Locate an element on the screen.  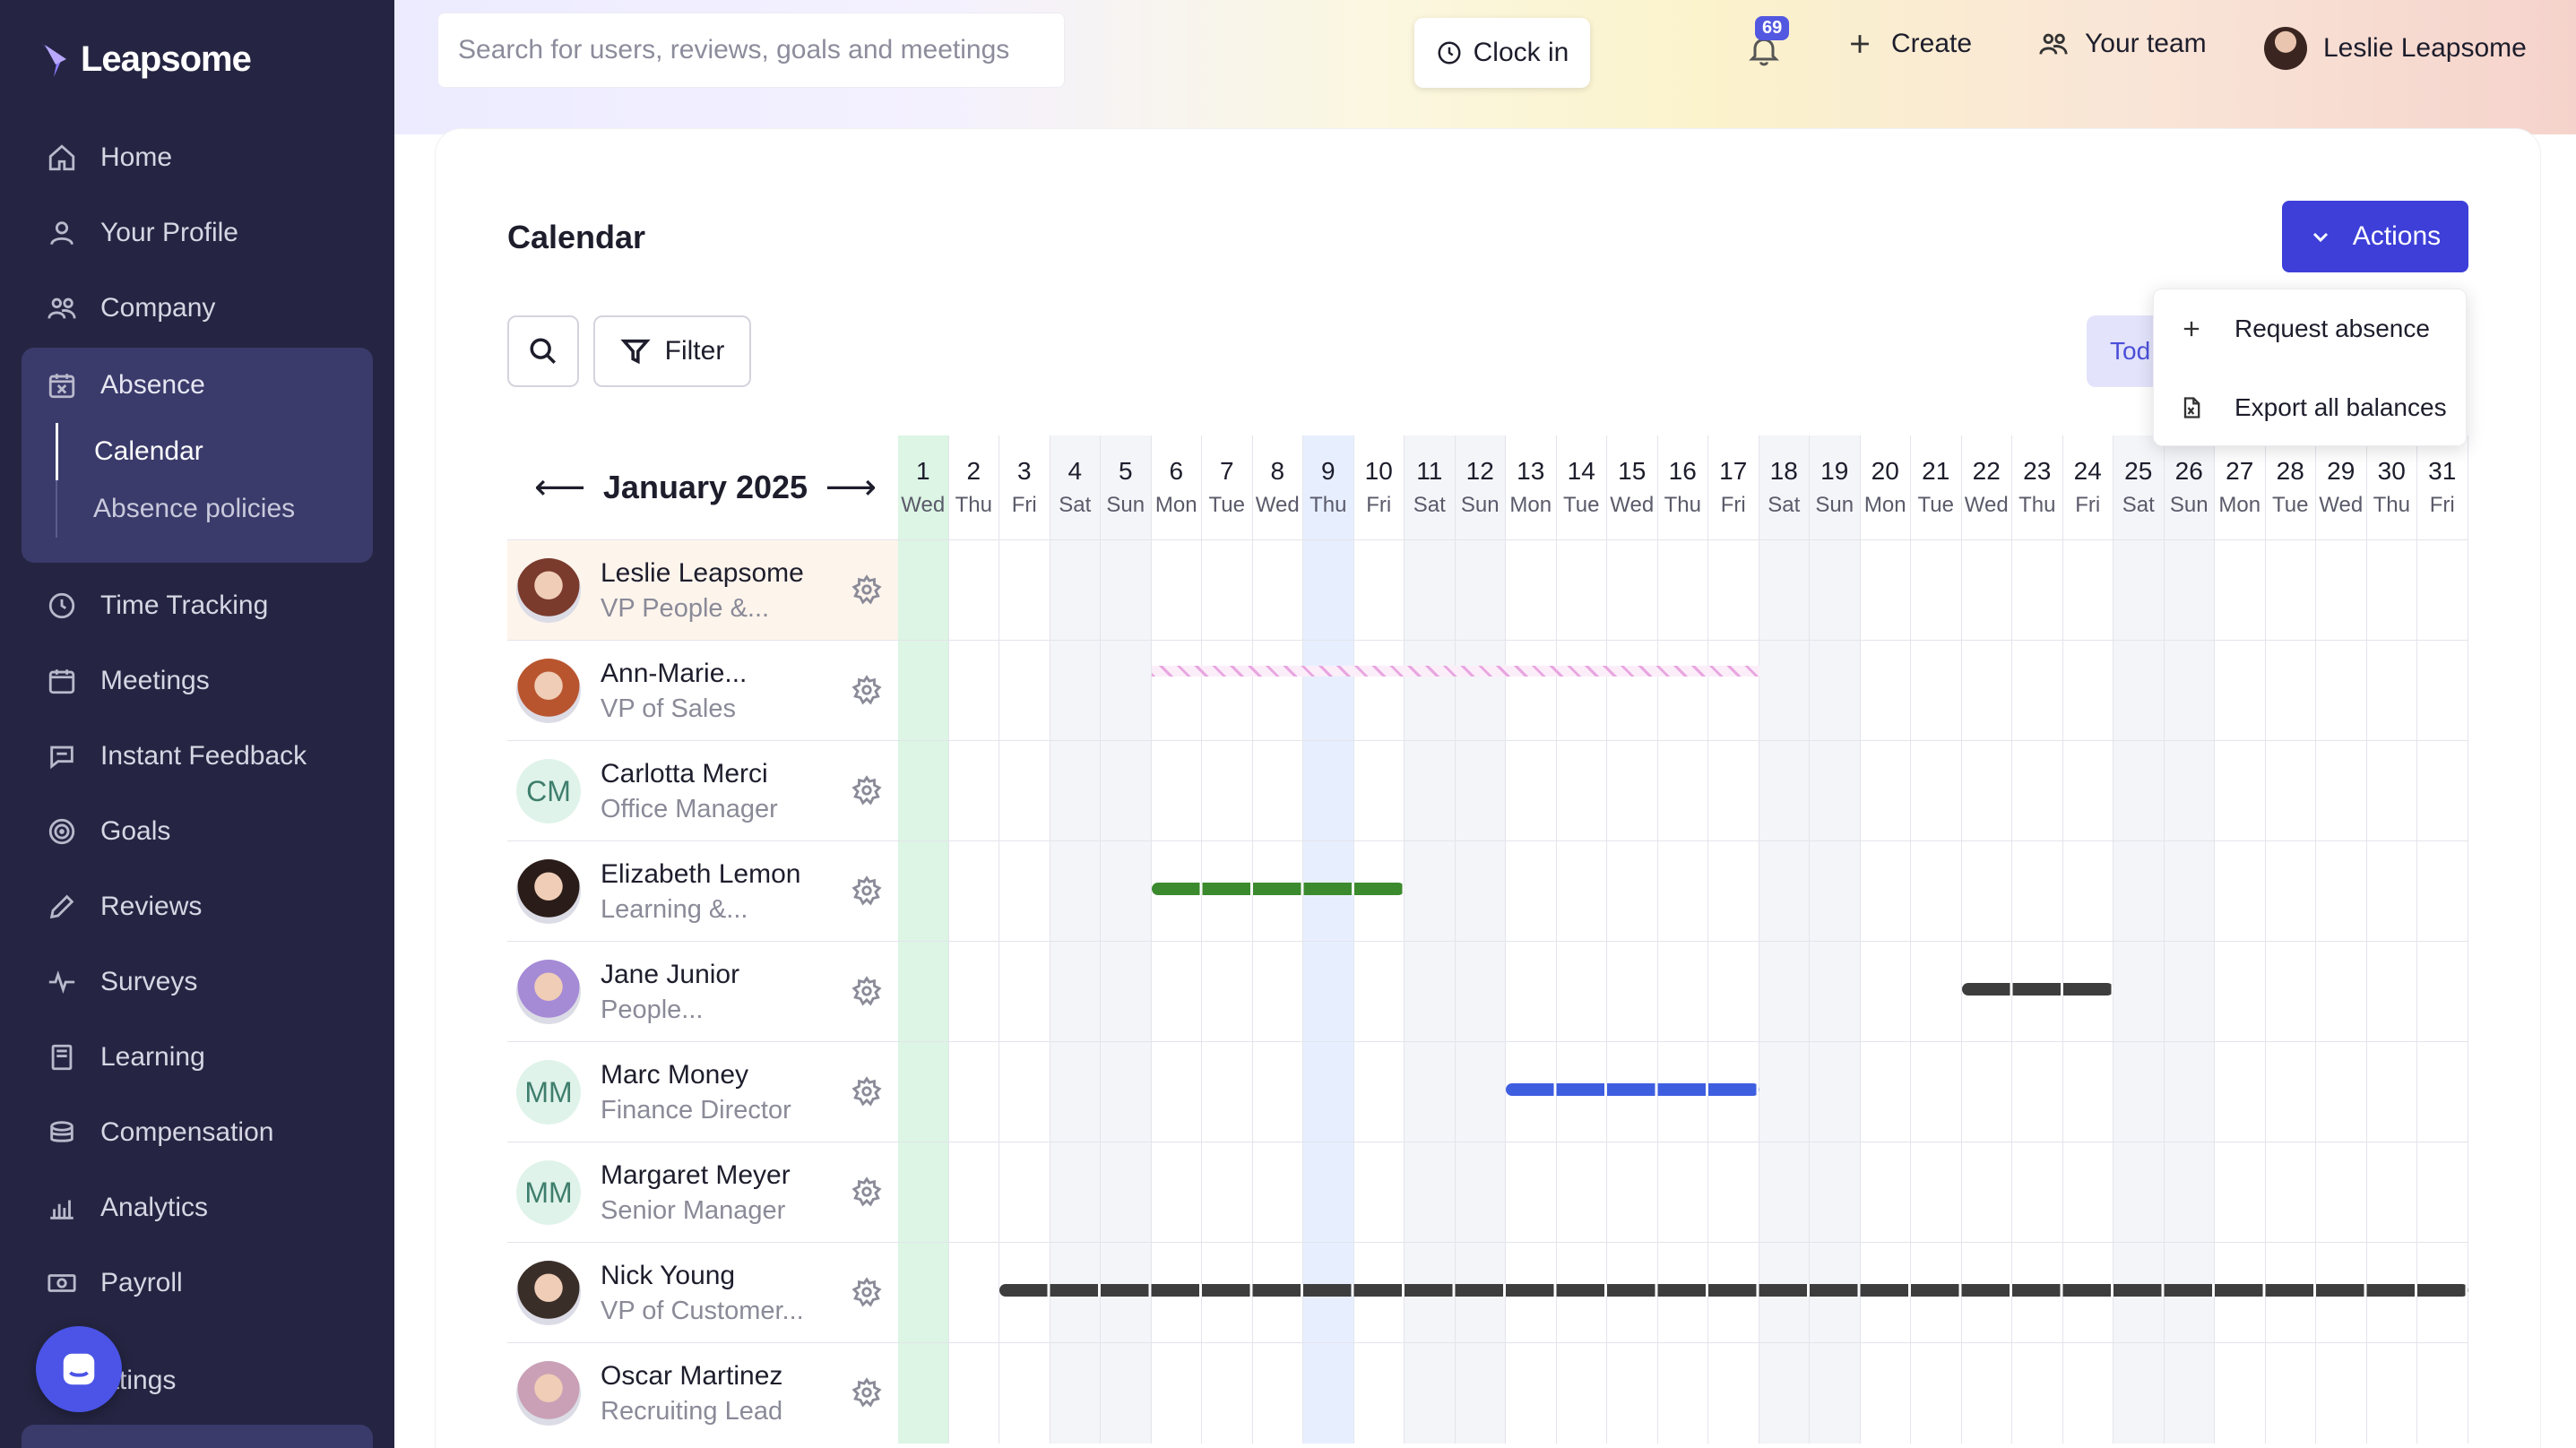
sidebar-bottom-item is located at coordinates (197, 1436).